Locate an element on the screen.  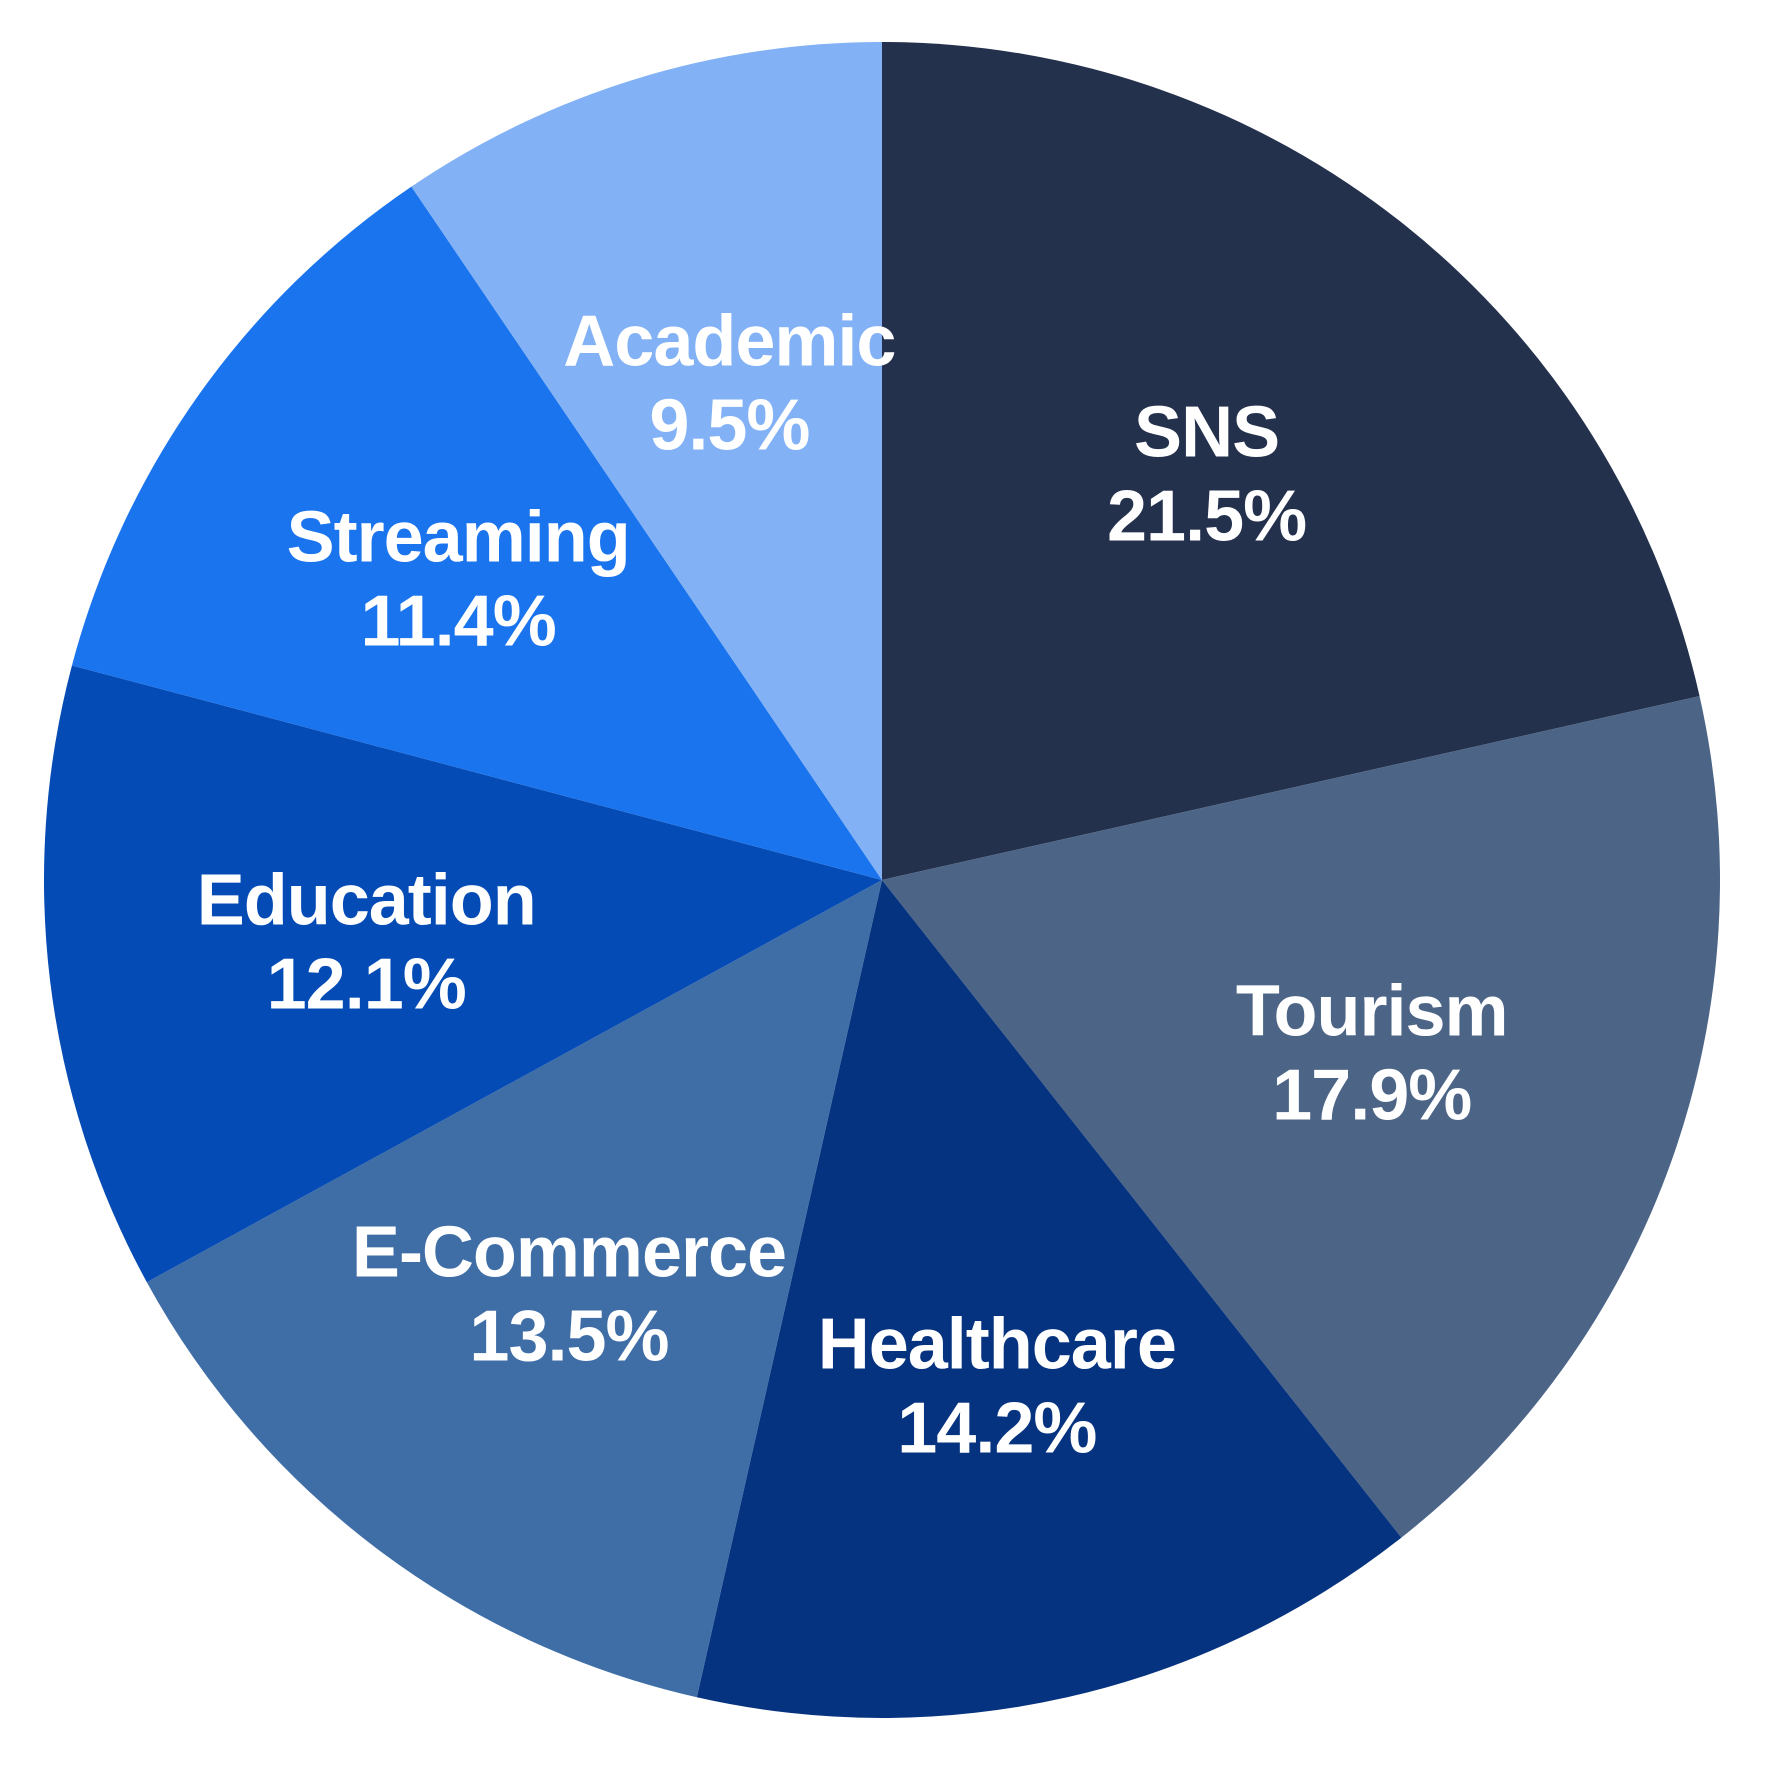
slice-label-e-commerce: E-Commerce is located at coordinates (569, 1253).